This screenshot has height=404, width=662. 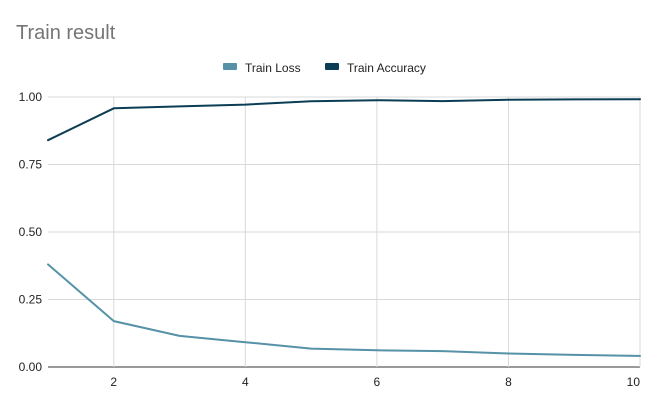 I want to click on x-tick-label: 2, so click(x=113, y=382).